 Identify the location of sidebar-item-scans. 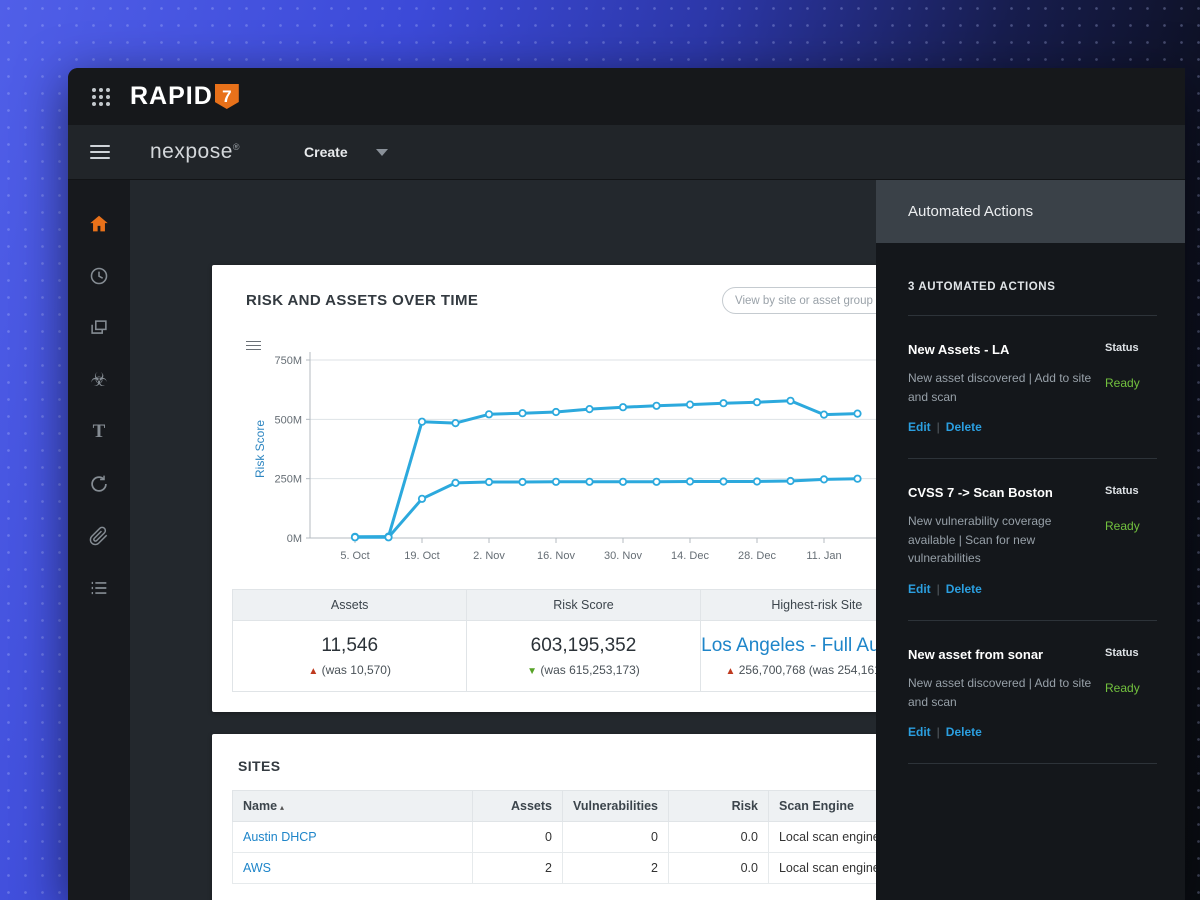
(99, 484).